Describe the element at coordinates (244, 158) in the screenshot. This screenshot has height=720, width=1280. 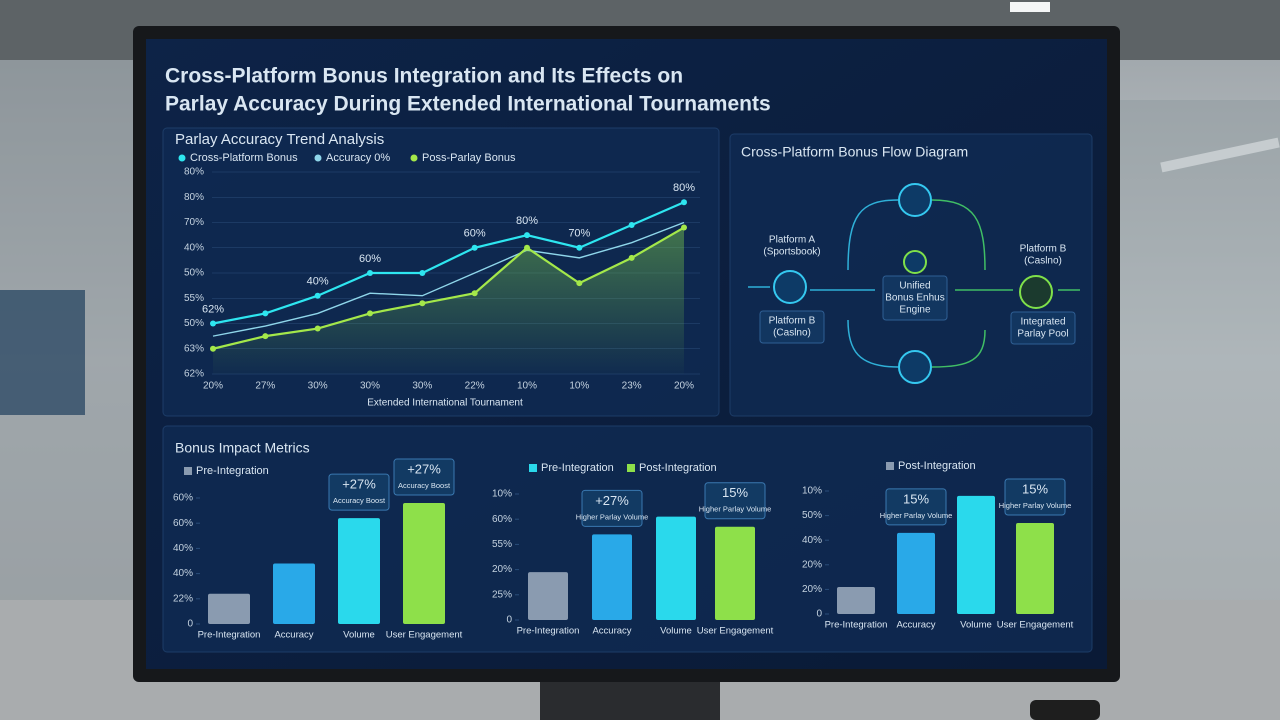
I see `legend-label: Cross-Platform Bonus` at that location.